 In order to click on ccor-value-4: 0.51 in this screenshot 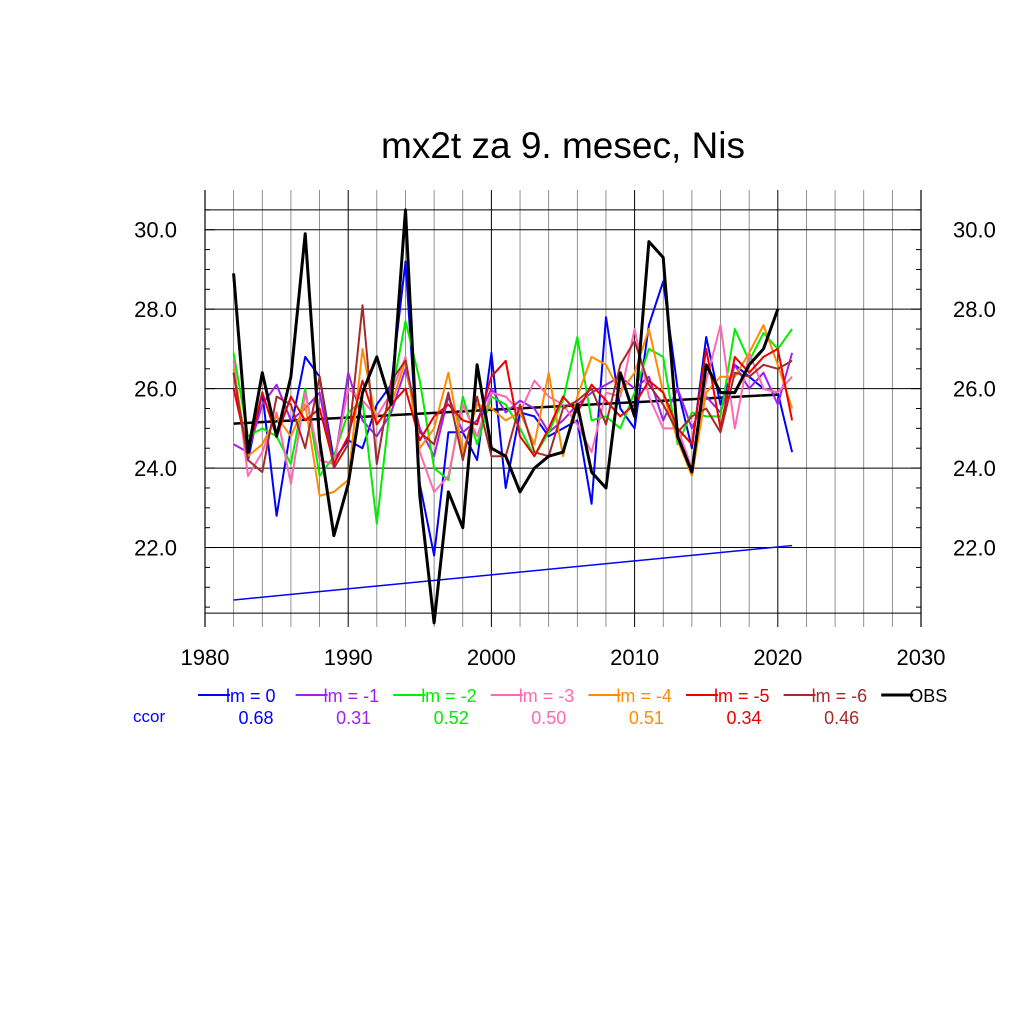, I will do `click(646, 718)`.